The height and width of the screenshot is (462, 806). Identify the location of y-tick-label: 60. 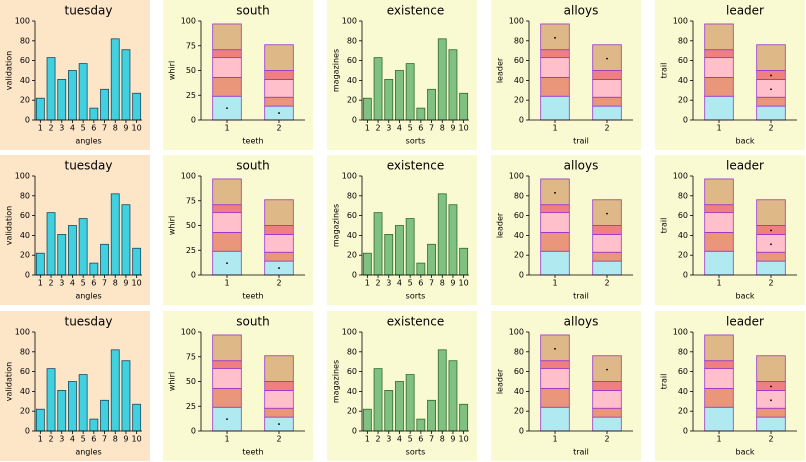
(352, 60).